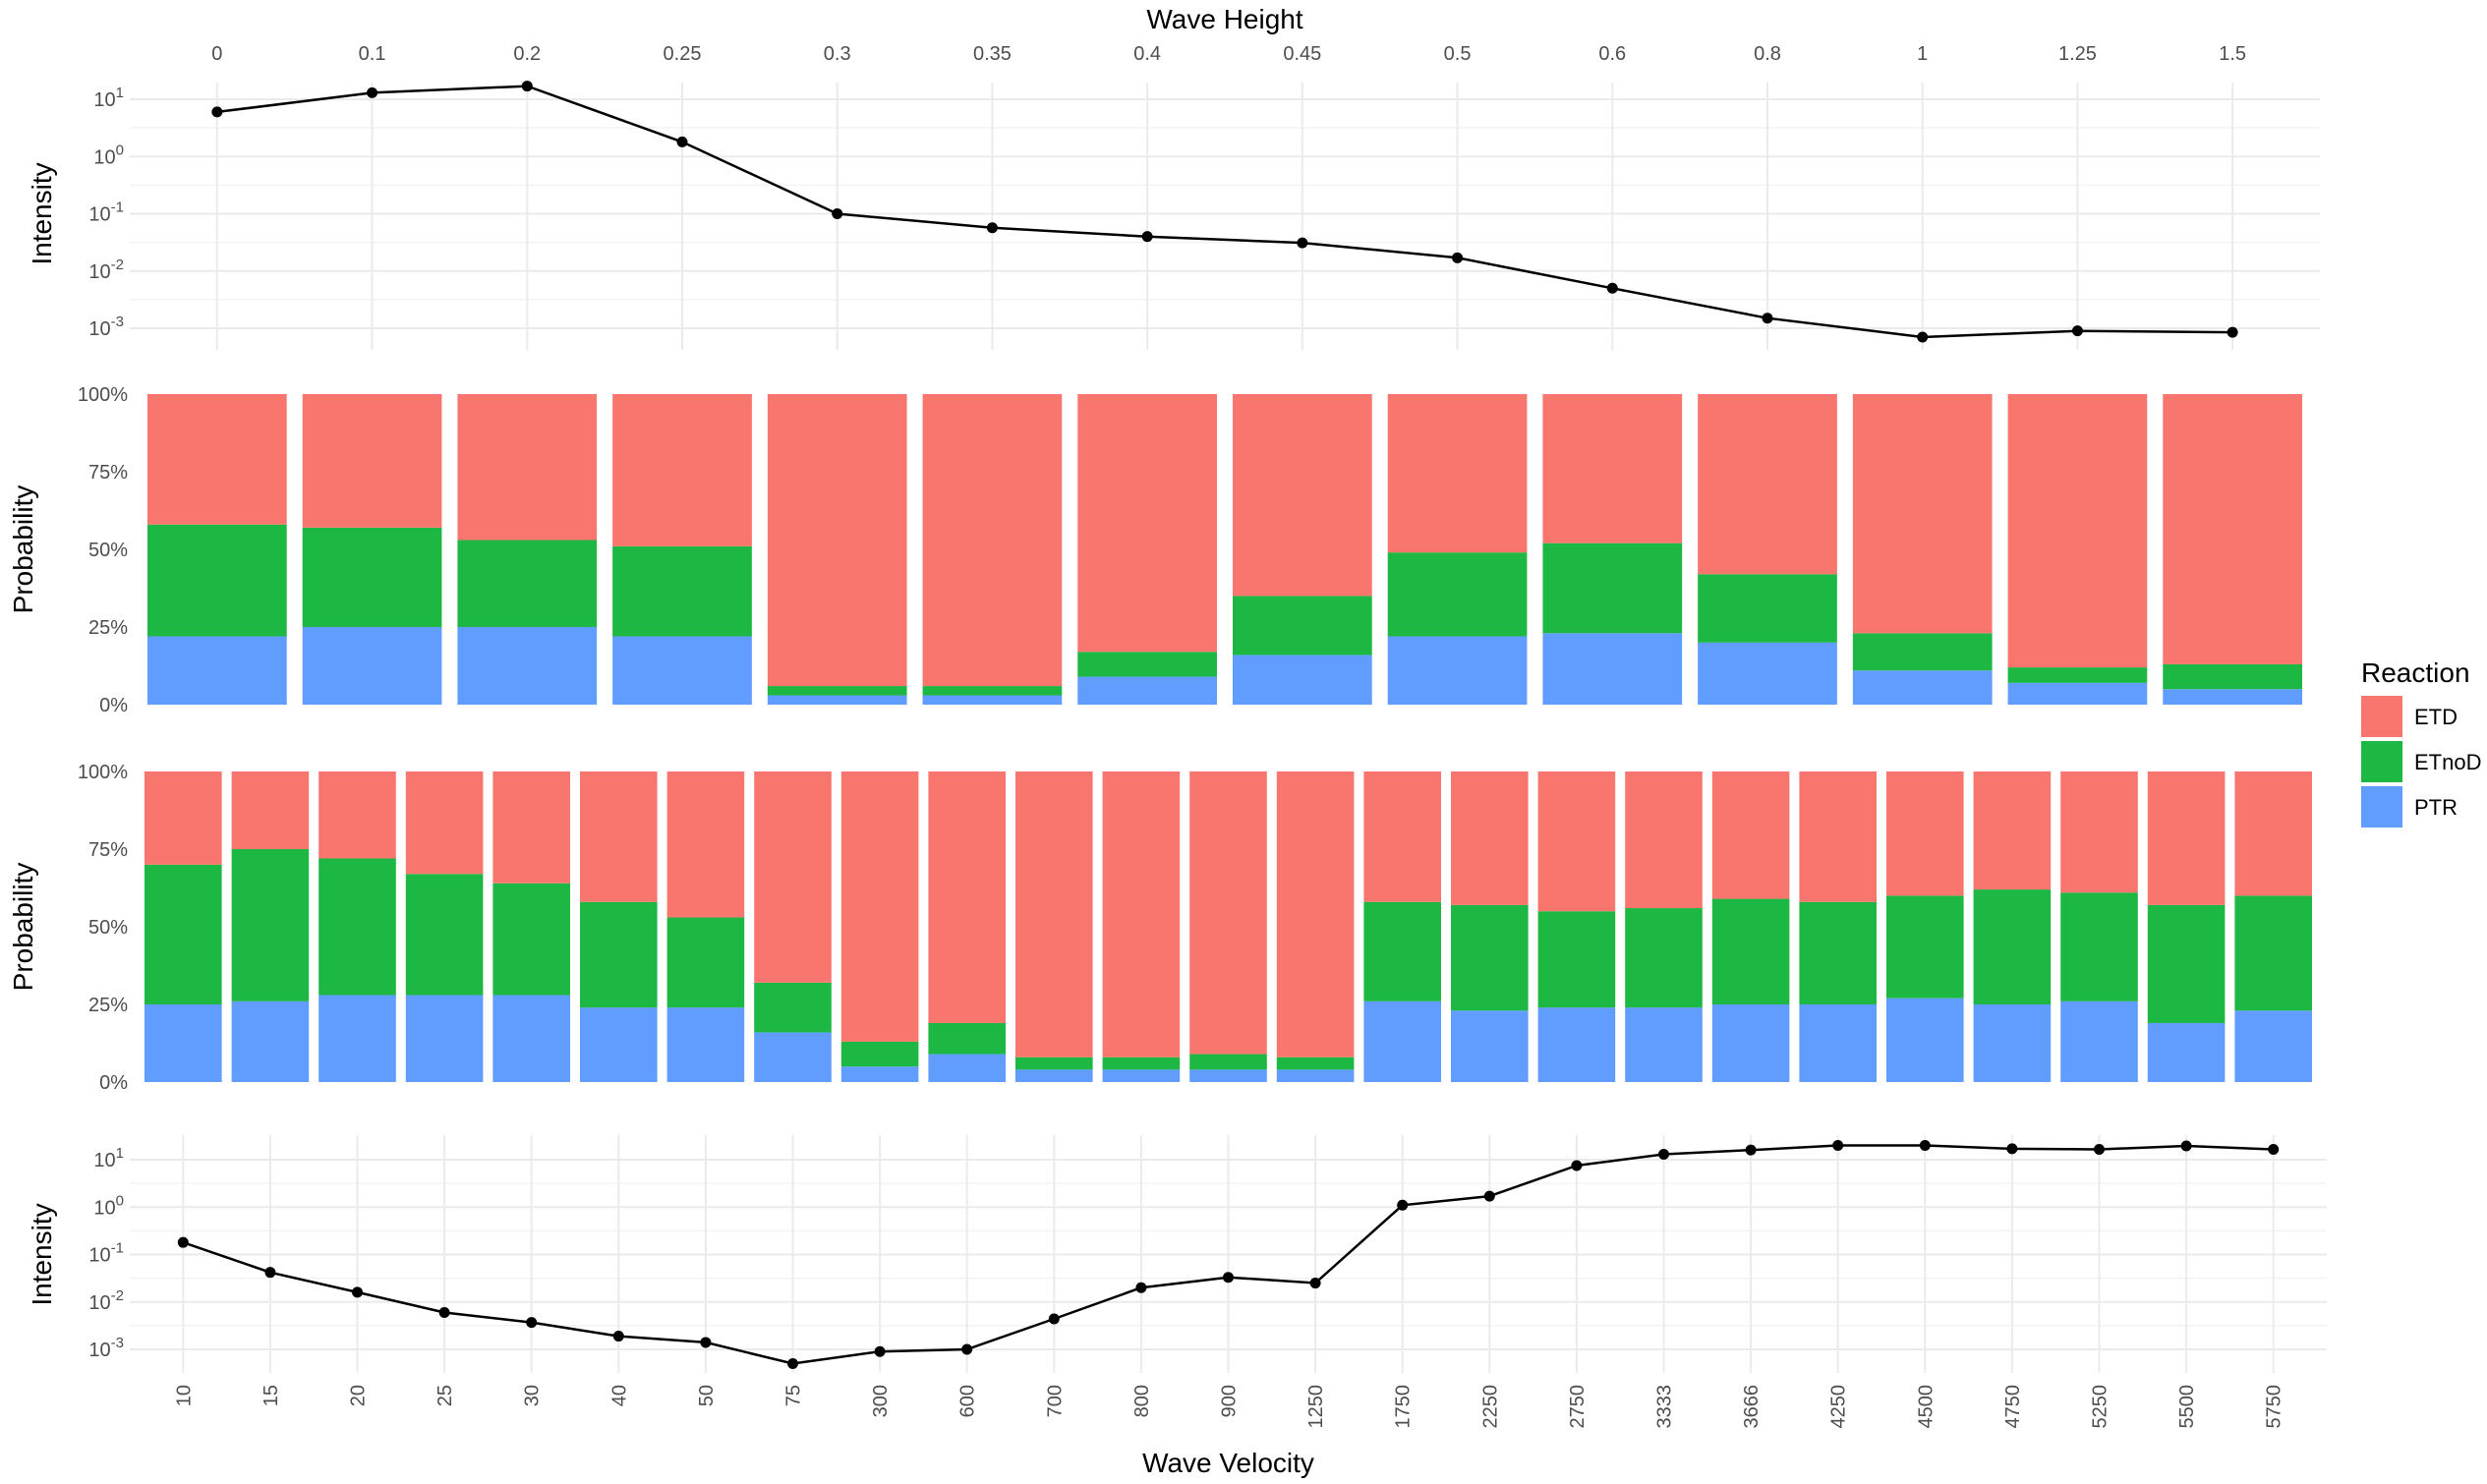 This screenshot has width=2487, height=1484. What do you see at coordinates (2381, 807) in the screenshot?
I see `legend-swatch-ptr` at bounding box center [2381, 807].